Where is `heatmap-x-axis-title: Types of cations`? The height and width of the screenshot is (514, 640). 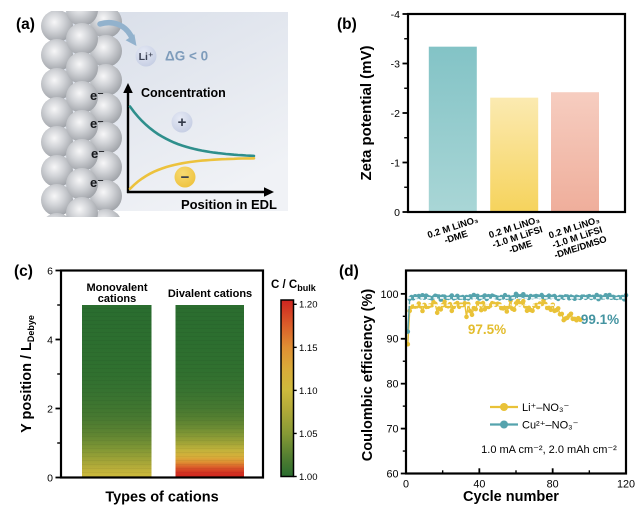 heatmap-x-axis-title: Types of cations is located at coordinates (161, 498).